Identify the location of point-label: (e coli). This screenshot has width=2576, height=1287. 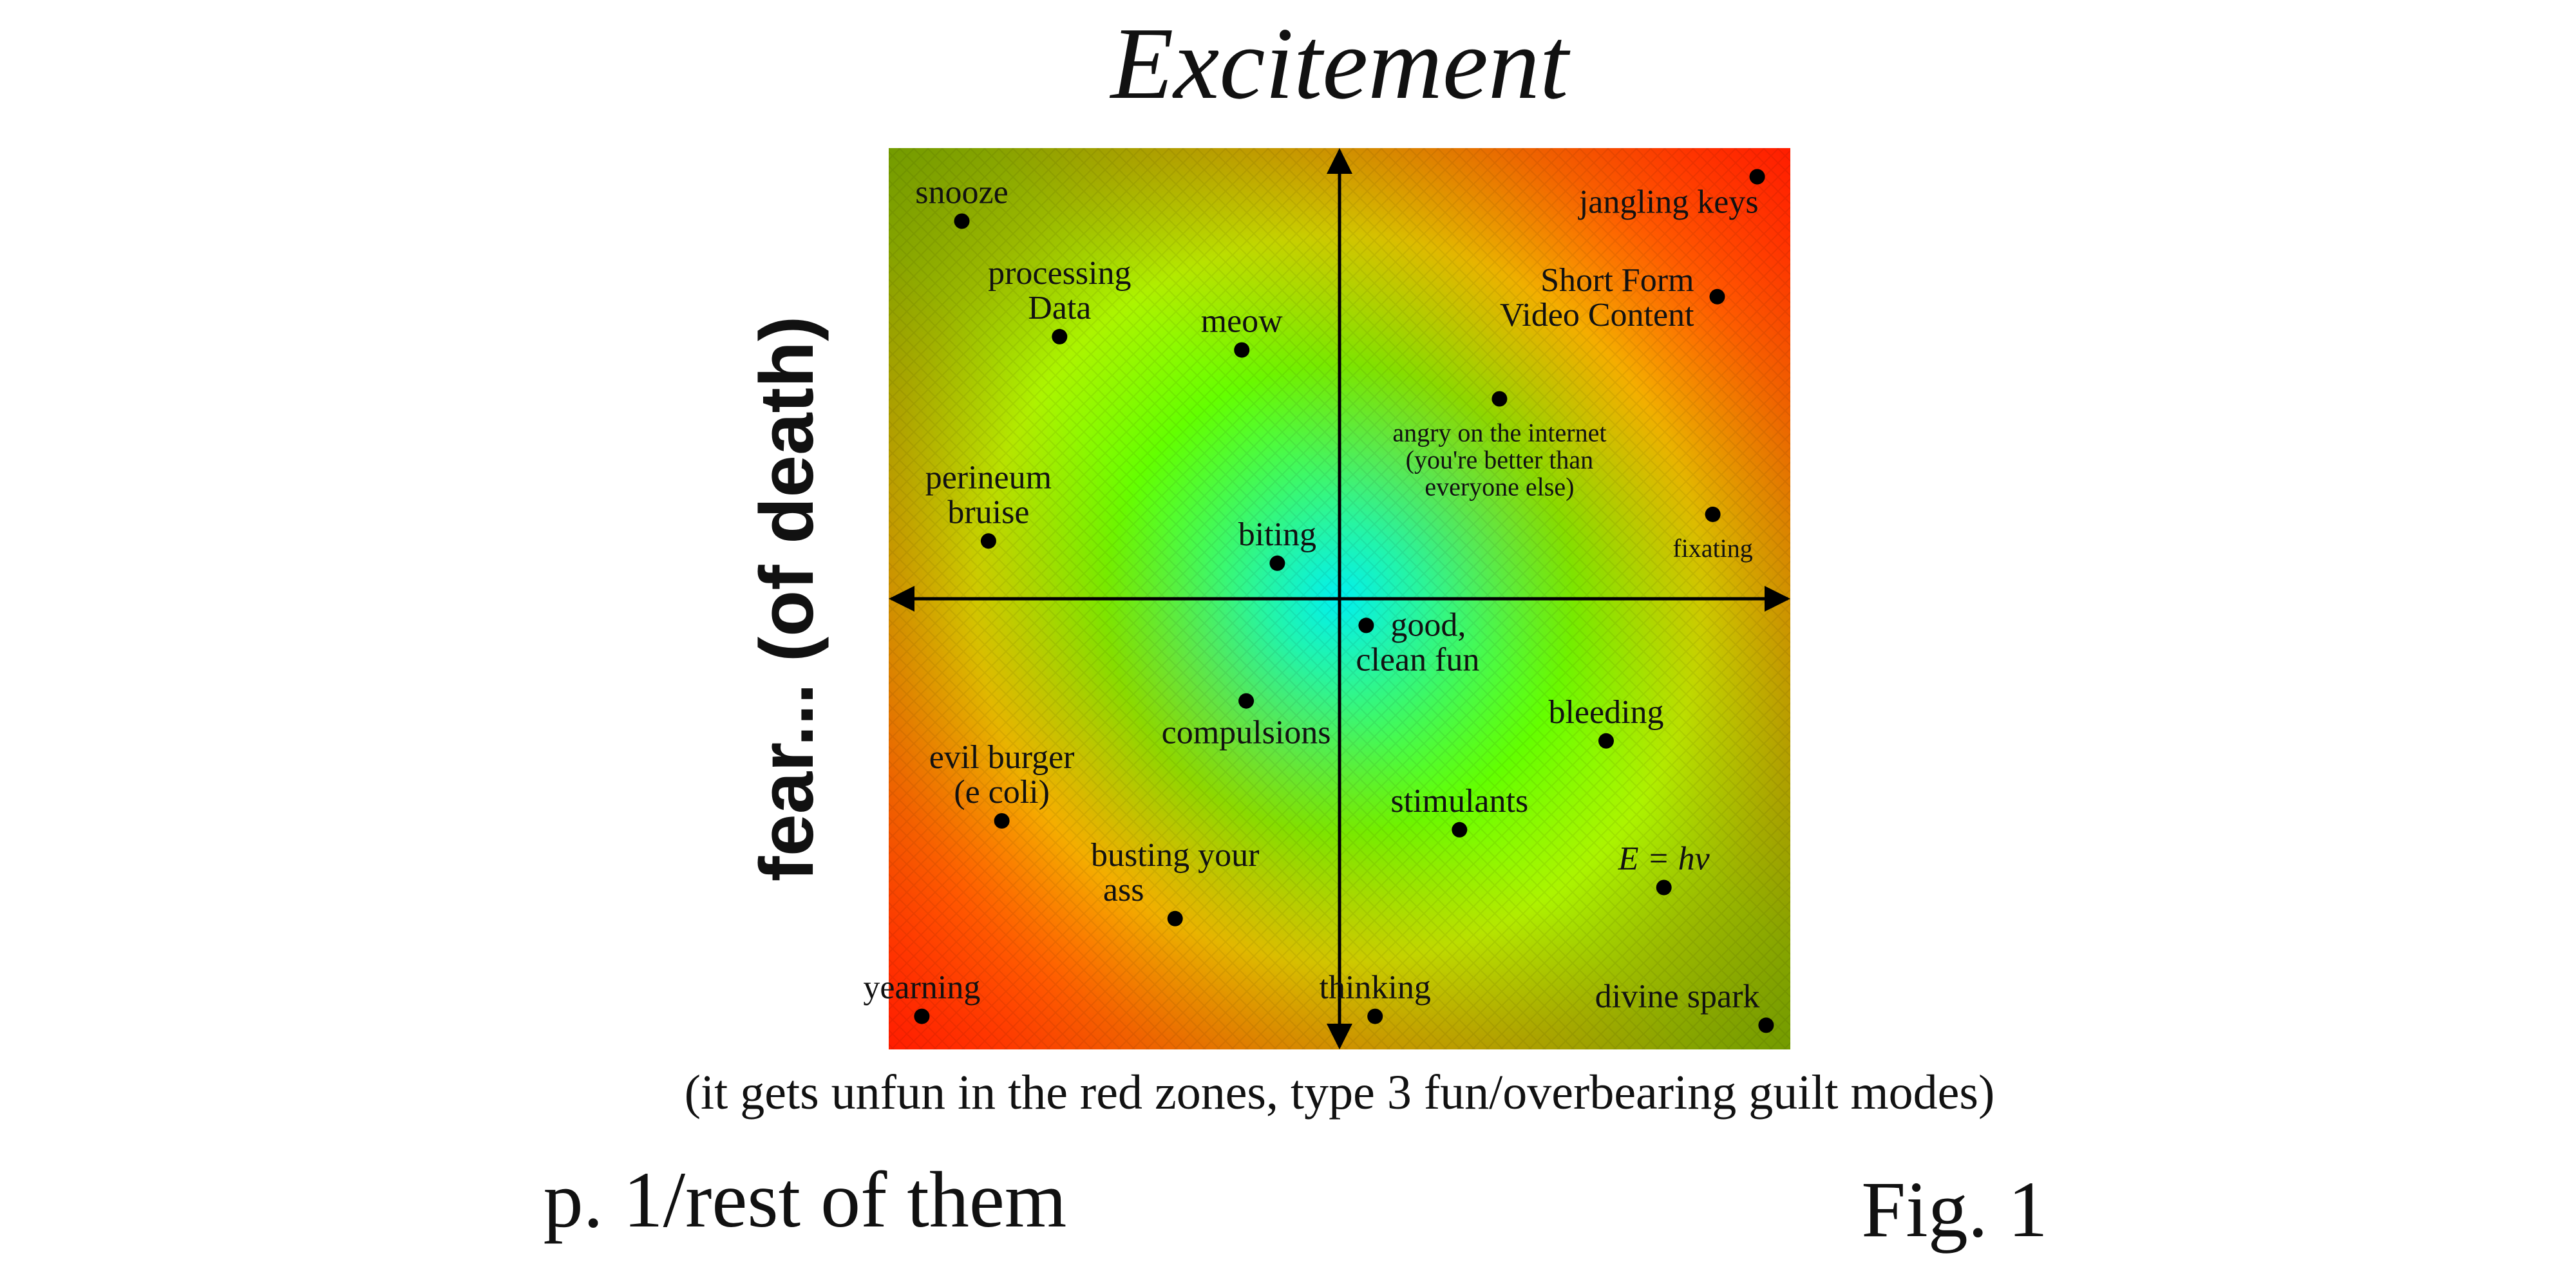
(1002, 792).